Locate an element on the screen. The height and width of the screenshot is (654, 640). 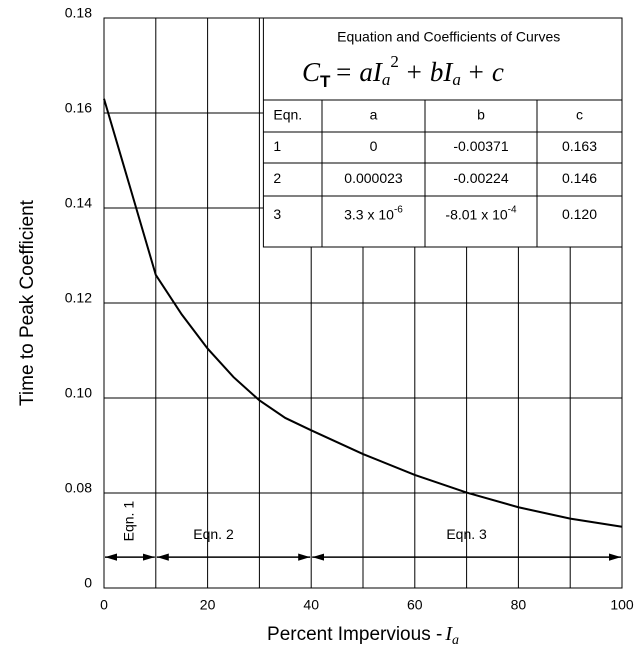
label-part: + c is located at coordinates (485, 72).